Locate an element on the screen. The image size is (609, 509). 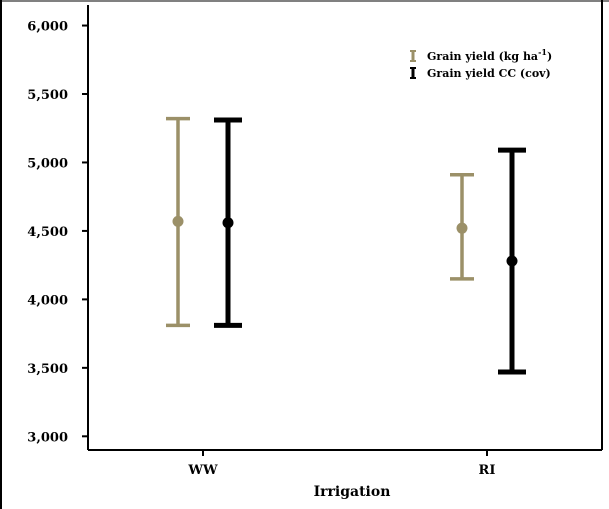
legend-label: Grain yield CC (cov) is located at coordinates (489, 73).